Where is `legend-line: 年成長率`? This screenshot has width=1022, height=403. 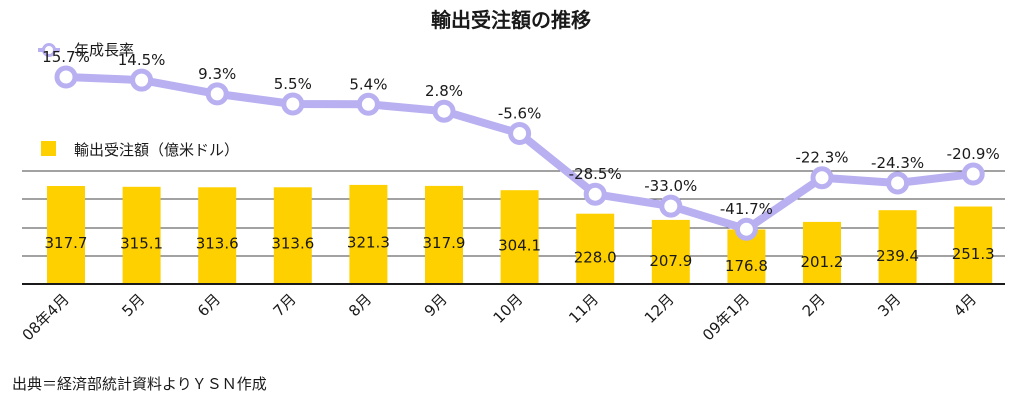 legend-line: 年成長率 is located at coordinates (86, 50).